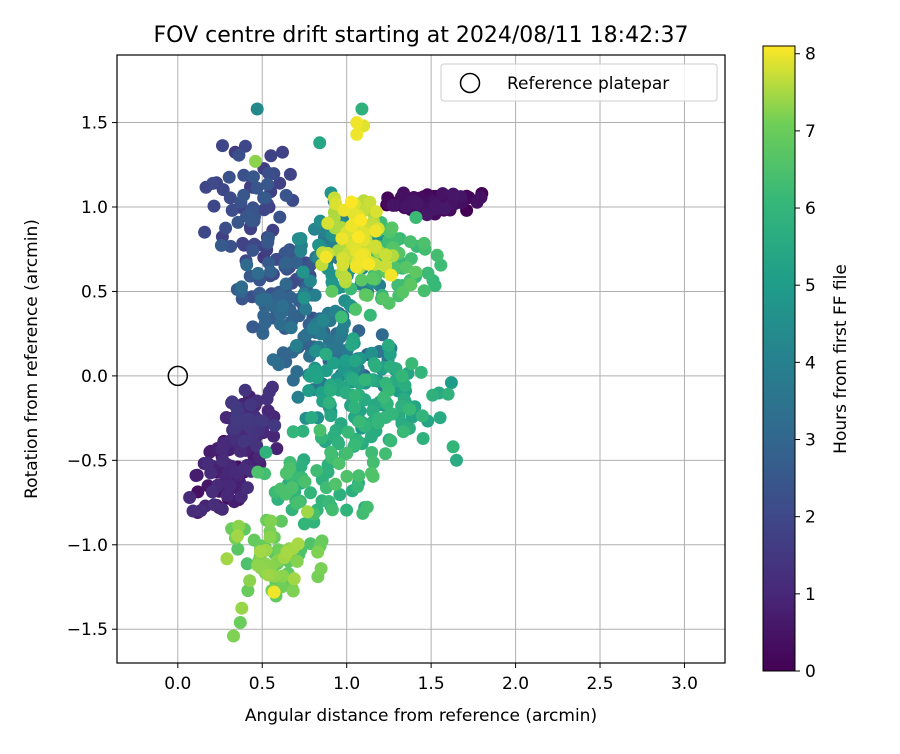 The width and height of the screenshot is (900, 754). What do you see at coordinates (87, 461) in the screenshot?
I see `y-tick-label: −0.5` at bounding box center [87, 461].